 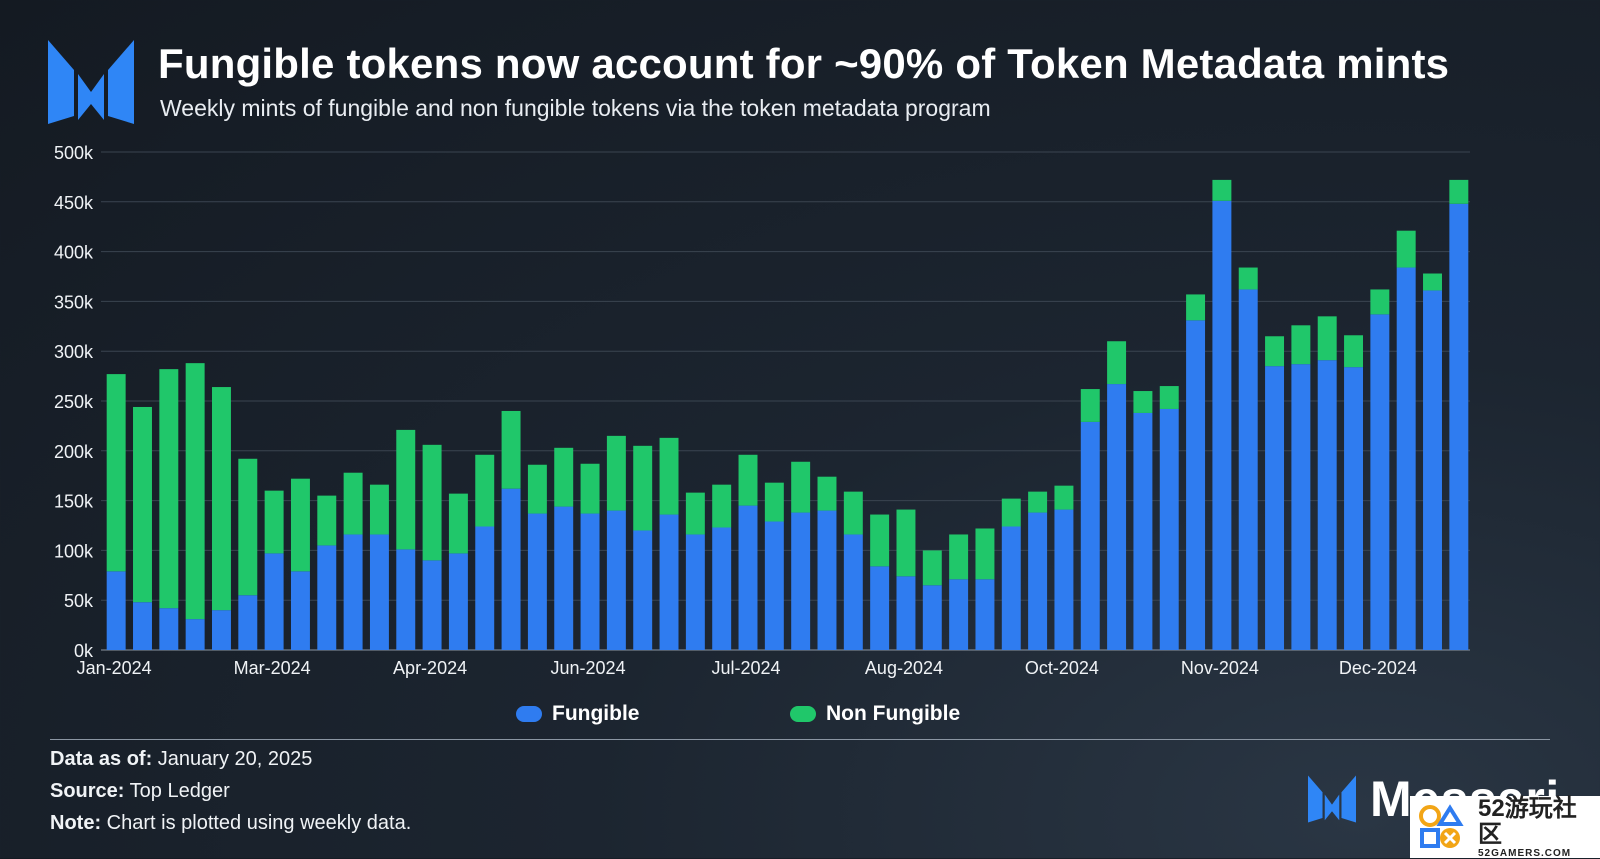 I want to click on site-watermark: 52游玩社区 52GAMERS.COM, so click(x=1505, y=826).